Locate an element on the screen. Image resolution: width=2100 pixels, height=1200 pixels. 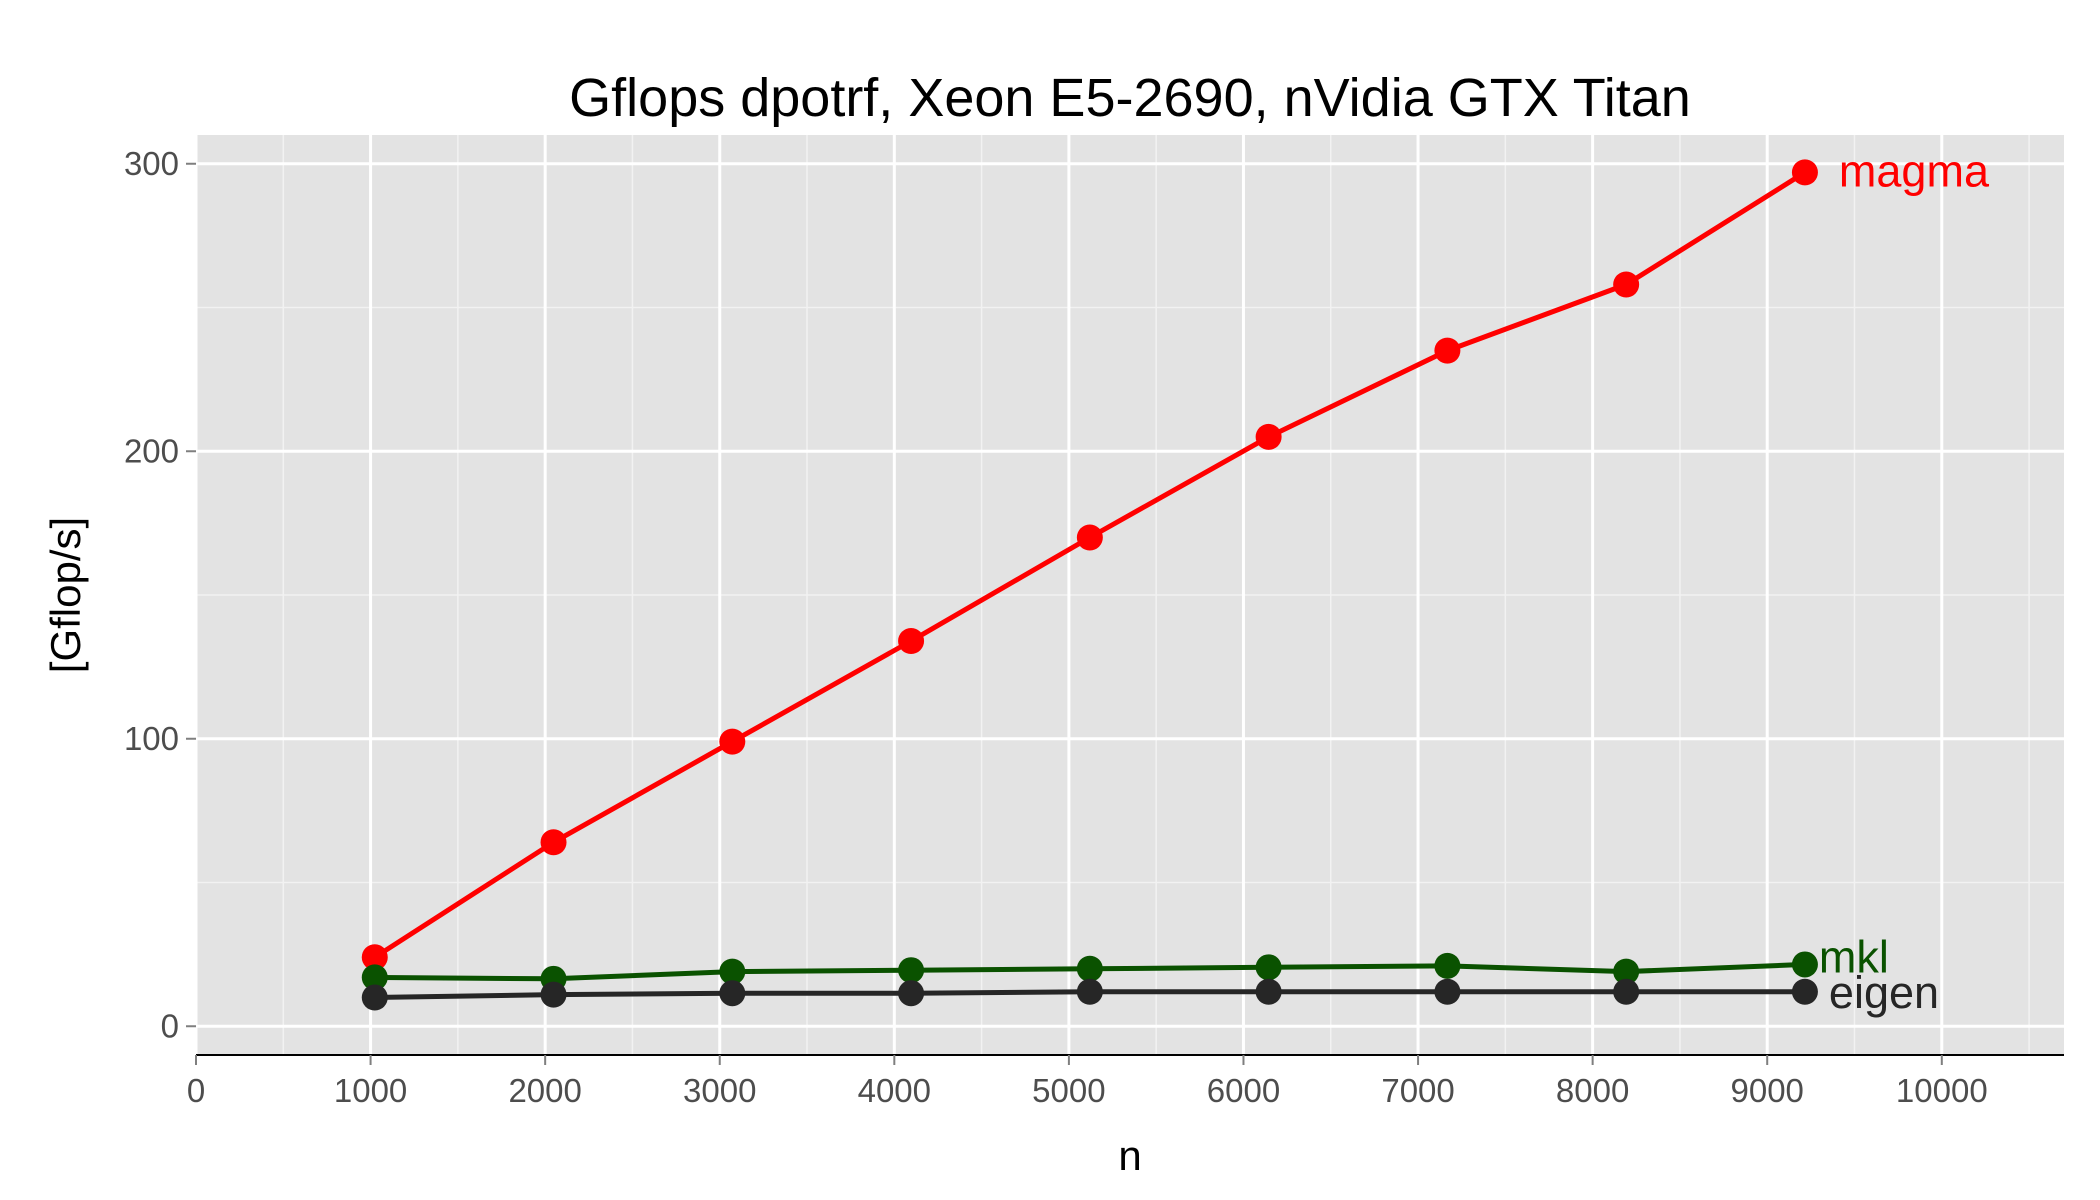
x-tick-label: 10000 is located at coordinates (1942, 1090).